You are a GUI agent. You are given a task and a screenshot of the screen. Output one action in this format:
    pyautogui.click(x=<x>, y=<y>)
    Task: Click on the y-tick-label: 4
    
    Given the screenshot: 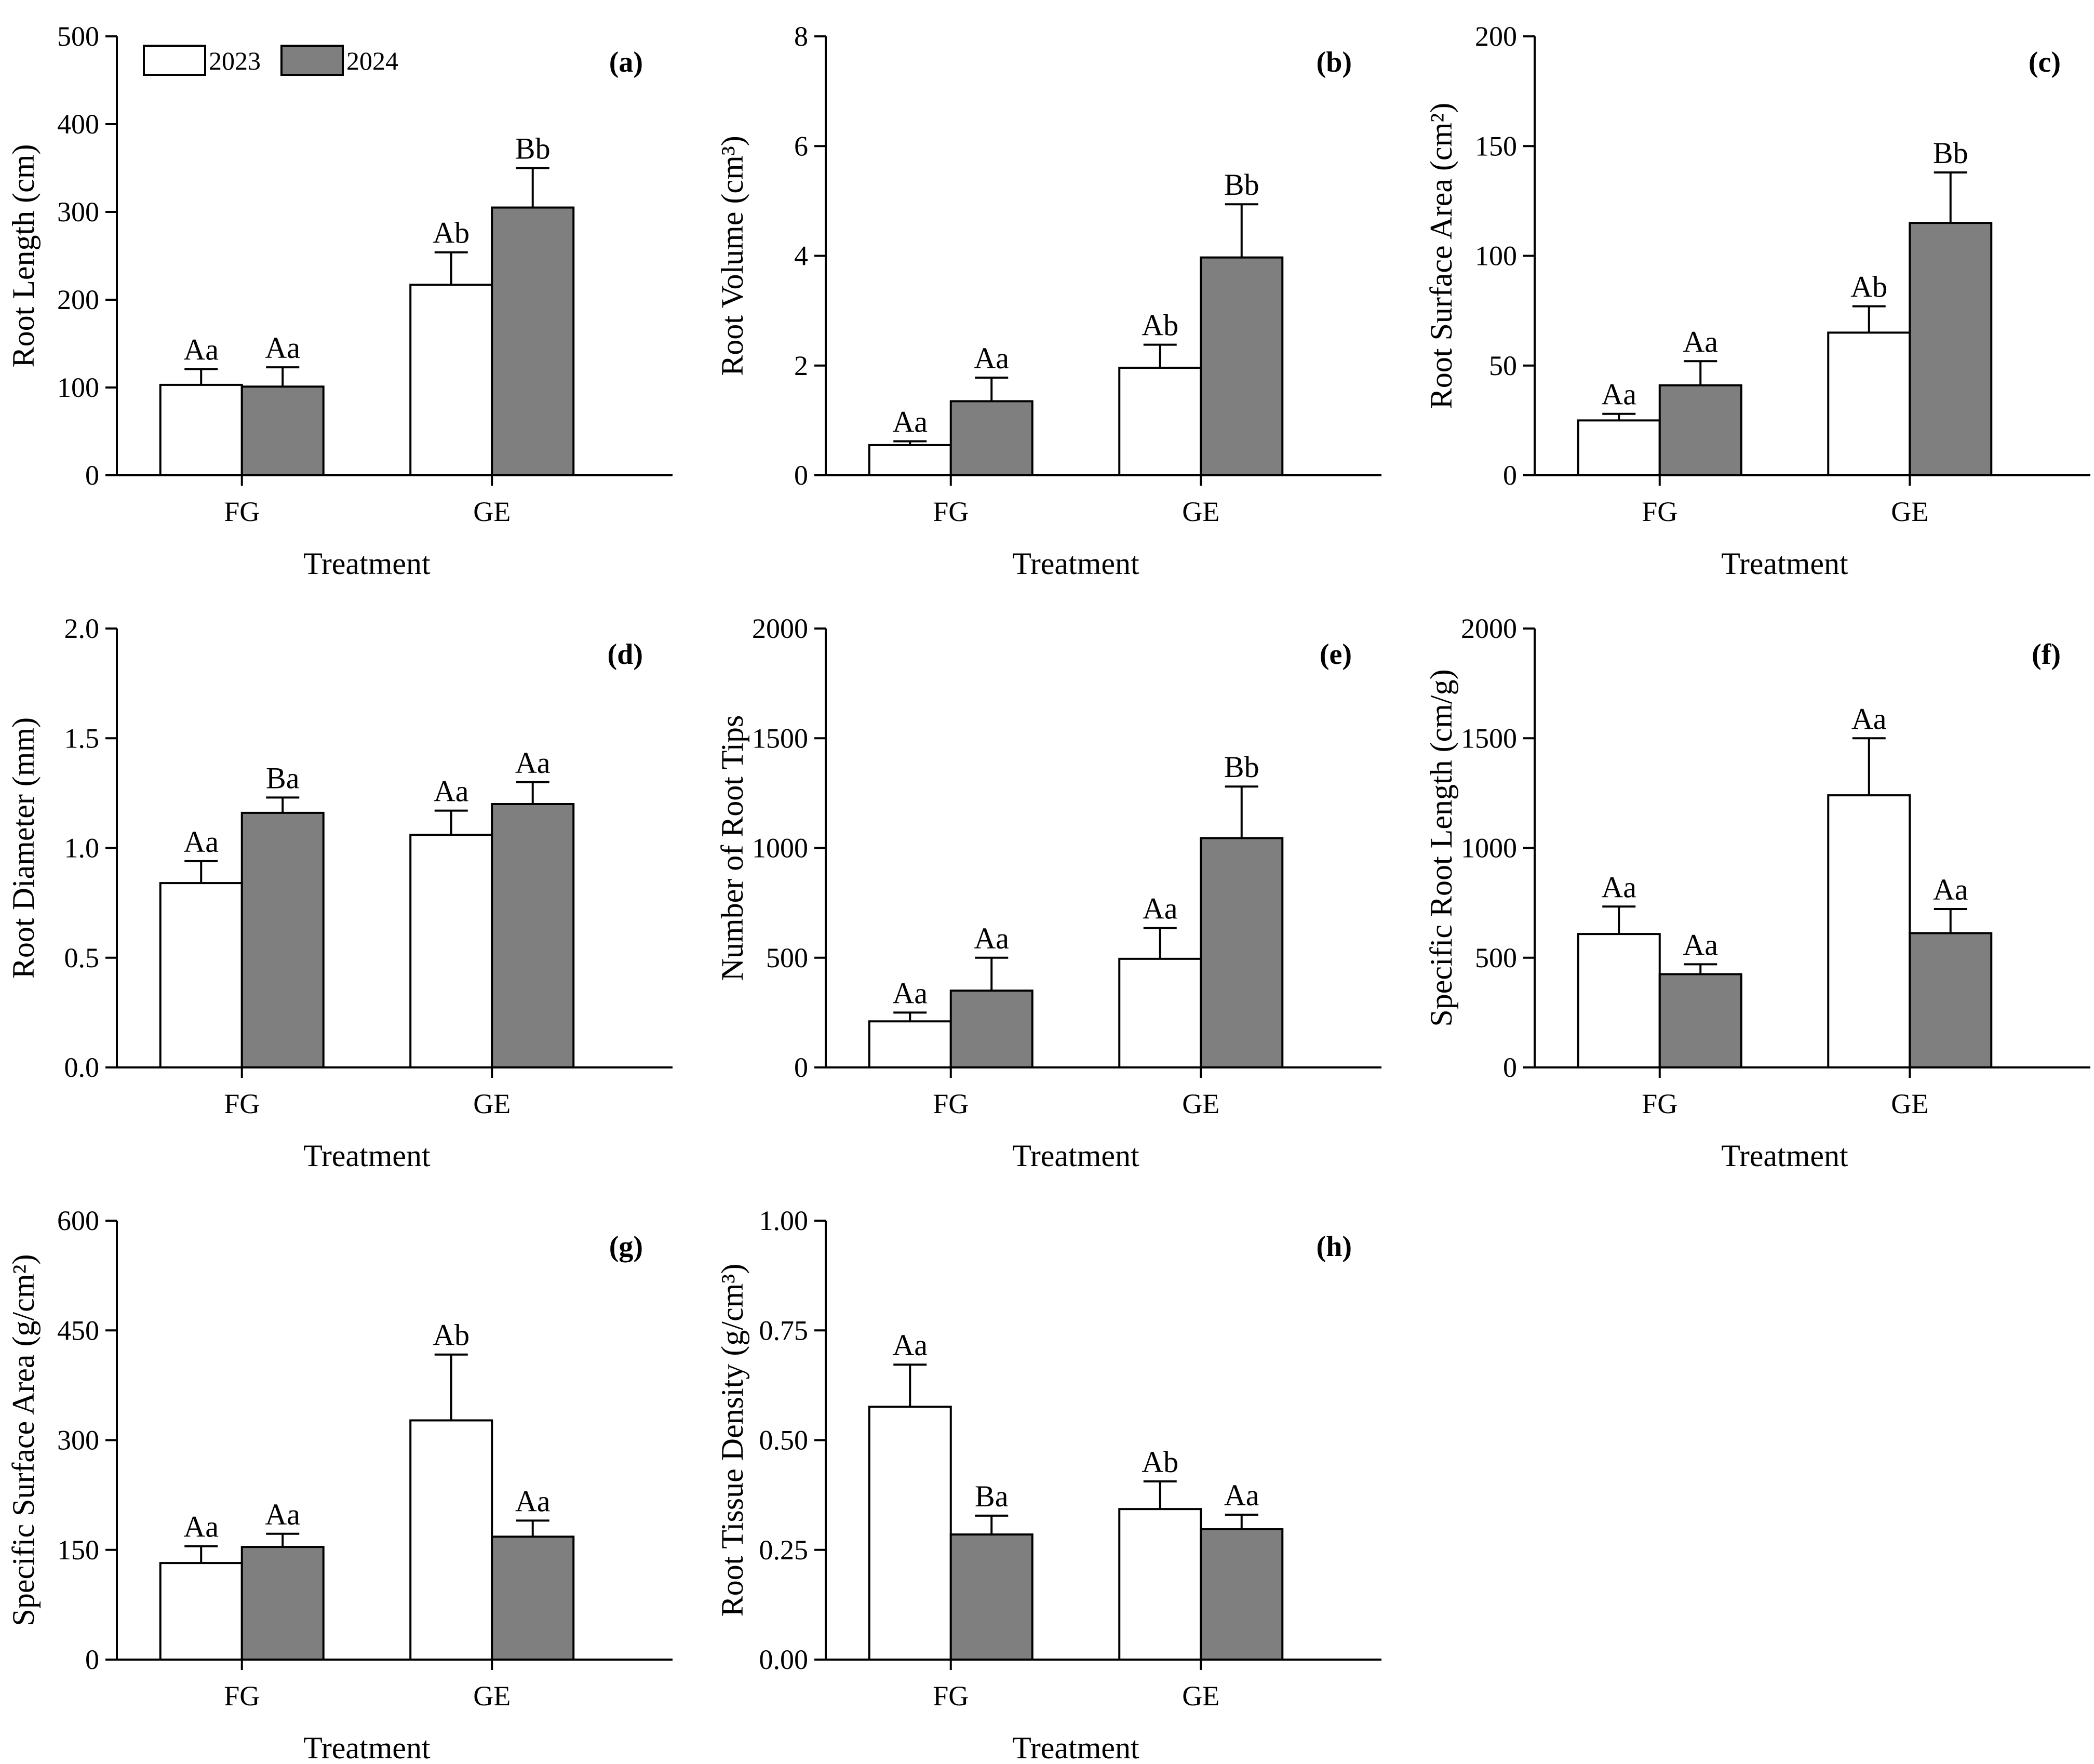 What is the action you would take?
    pyautogui.click(x=801, y=256)
    